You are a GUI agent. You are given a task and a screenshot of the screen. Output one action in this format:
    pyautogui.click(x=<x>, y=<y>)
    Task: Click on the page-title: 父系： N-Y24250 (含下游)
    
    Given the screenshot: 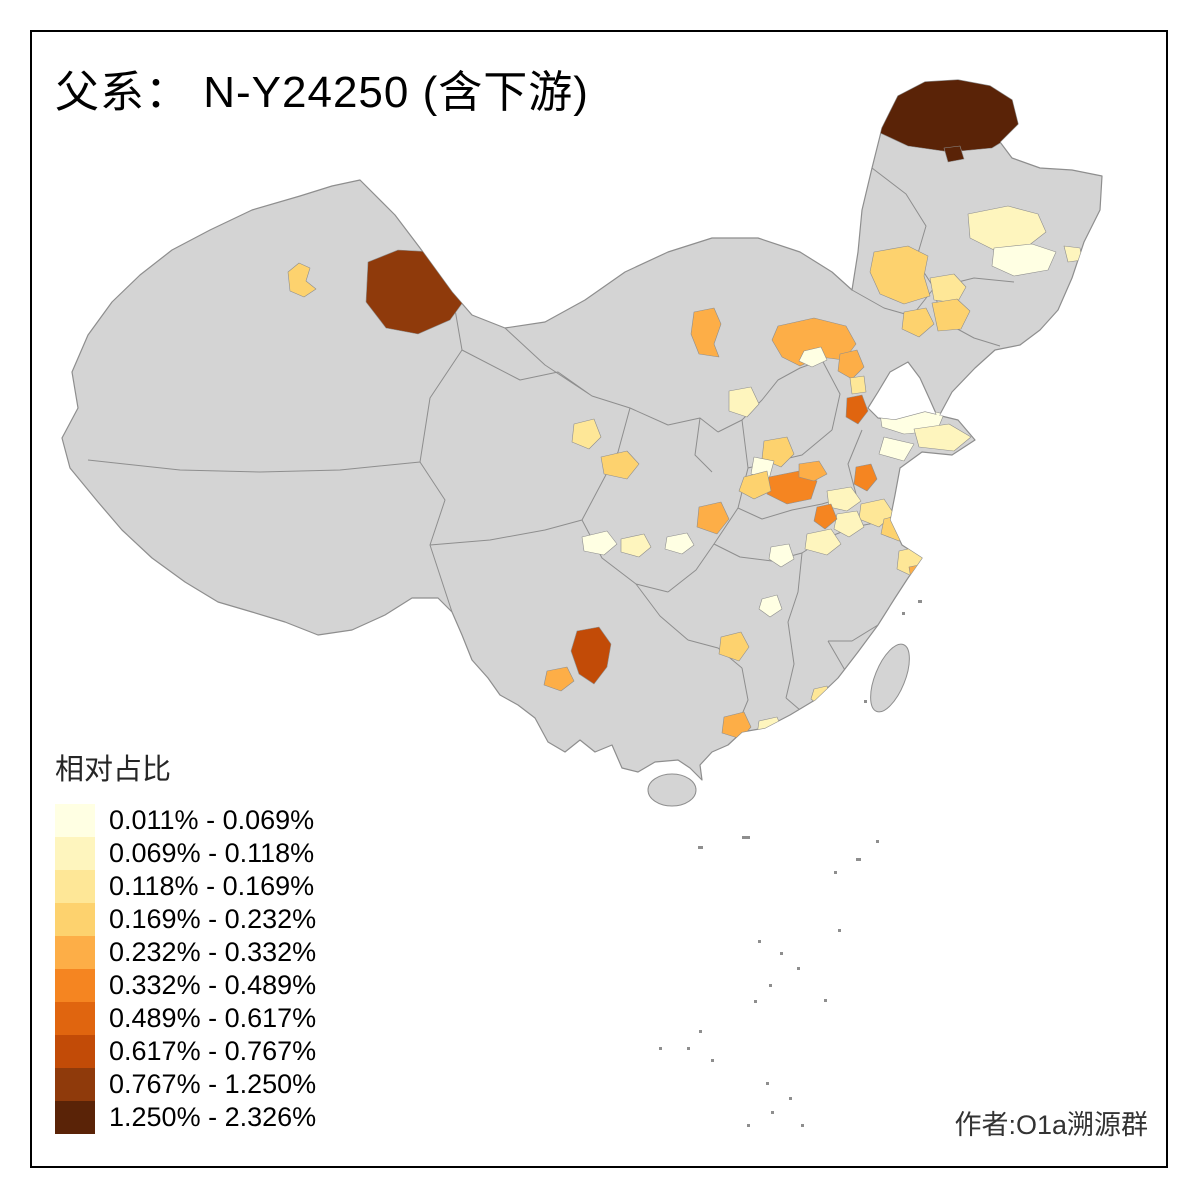 What is the action you would take?
    pyautogui.click(x=322, y=92)
    